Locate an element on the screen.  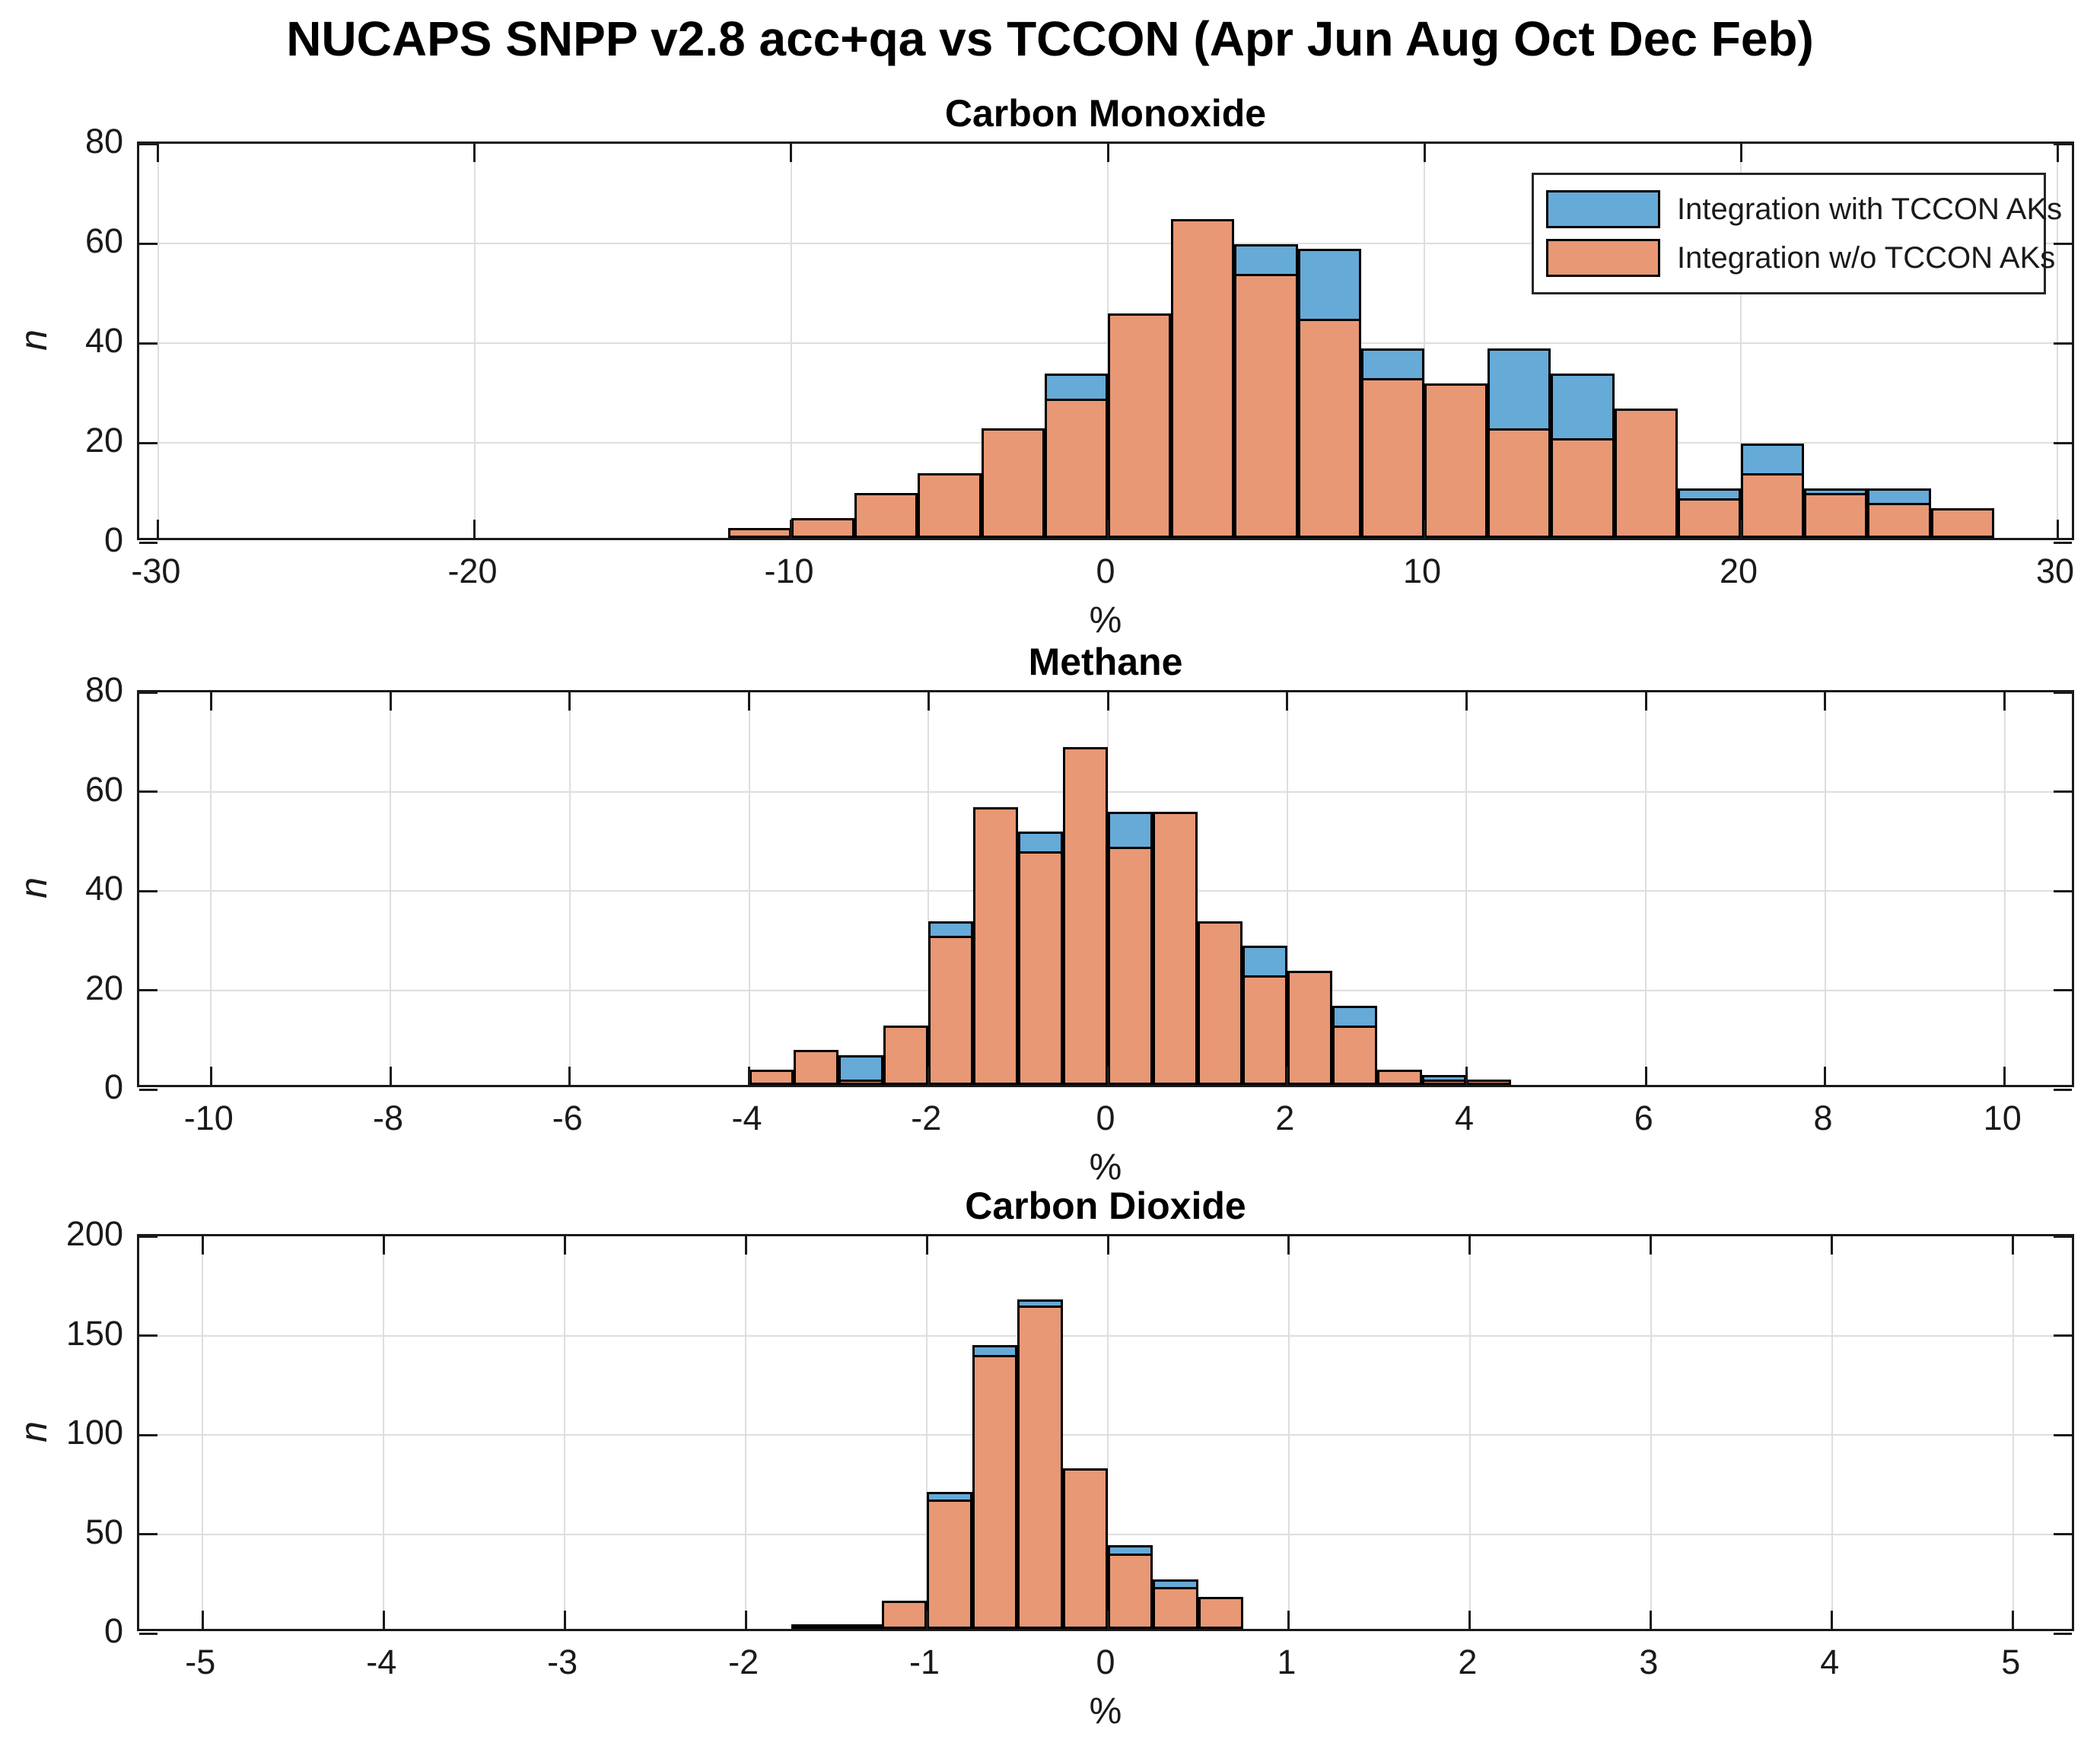
subplot-title-carbon-dioxide: Carbon Dioxide is located at coordinates (1105, 1206).